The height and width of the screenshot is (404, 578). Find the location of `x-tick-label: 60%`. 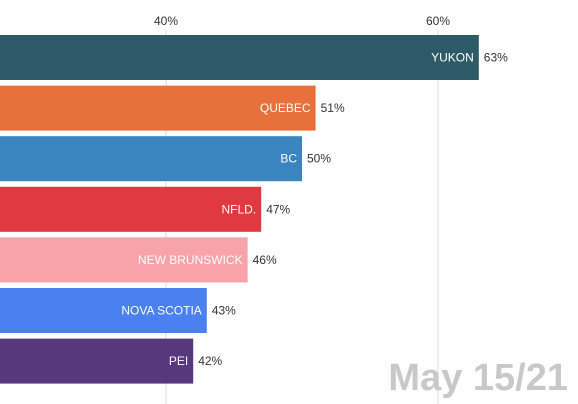

x-tick-label: 60% is located at coordinates (438, 21).